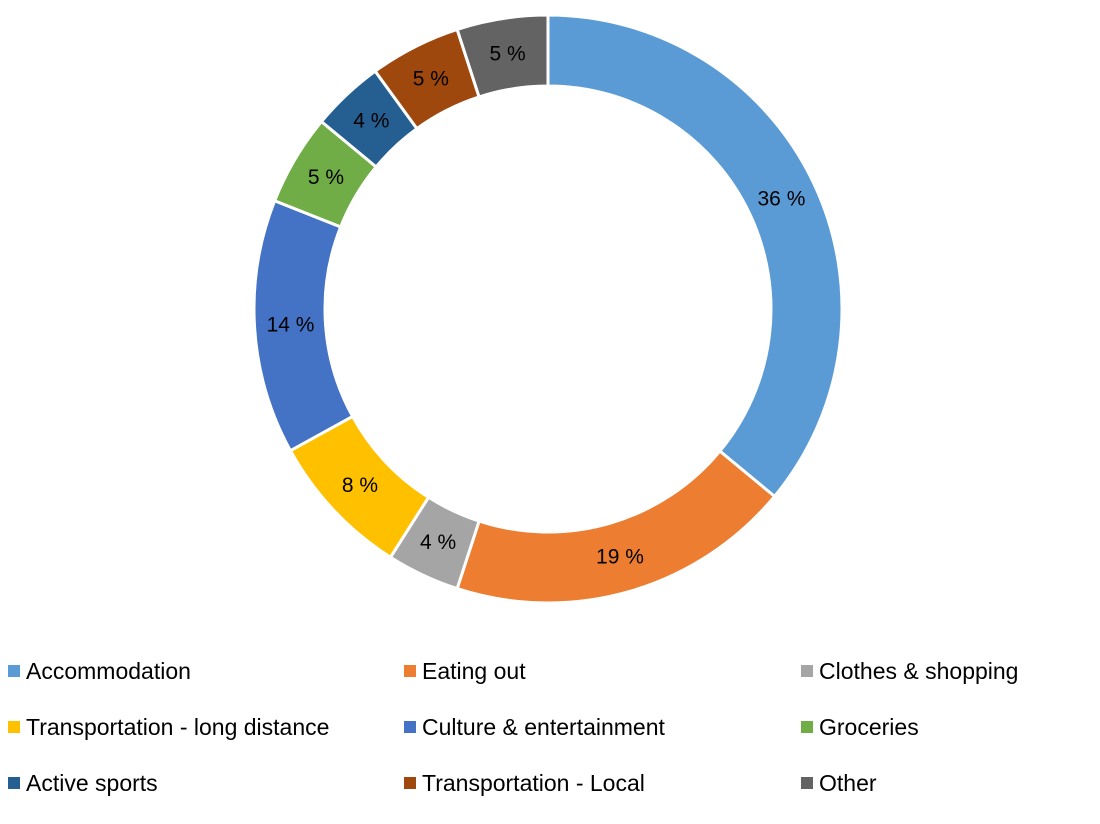 Image resolution: width=1100 pixels, height=824 pixels. I want to click on data-label-transportation-long-distance: 8 %, so click(360, 485).